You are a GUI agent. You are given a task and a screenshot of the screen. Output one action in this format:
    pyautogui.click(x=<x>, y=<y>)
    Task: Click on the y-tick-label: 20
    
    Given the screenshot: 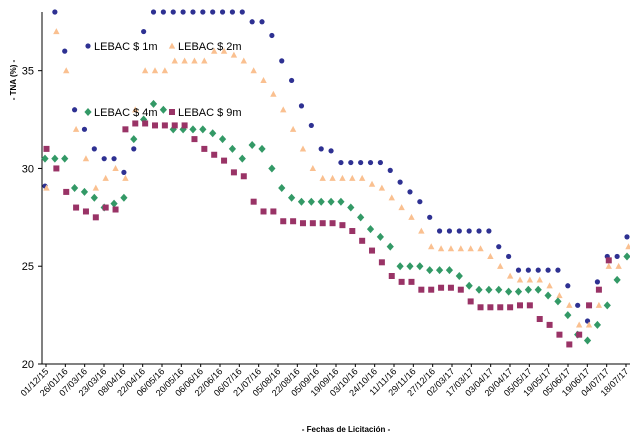 What is the action you would take?
    pyautogui.click(x=28, y=365)
    